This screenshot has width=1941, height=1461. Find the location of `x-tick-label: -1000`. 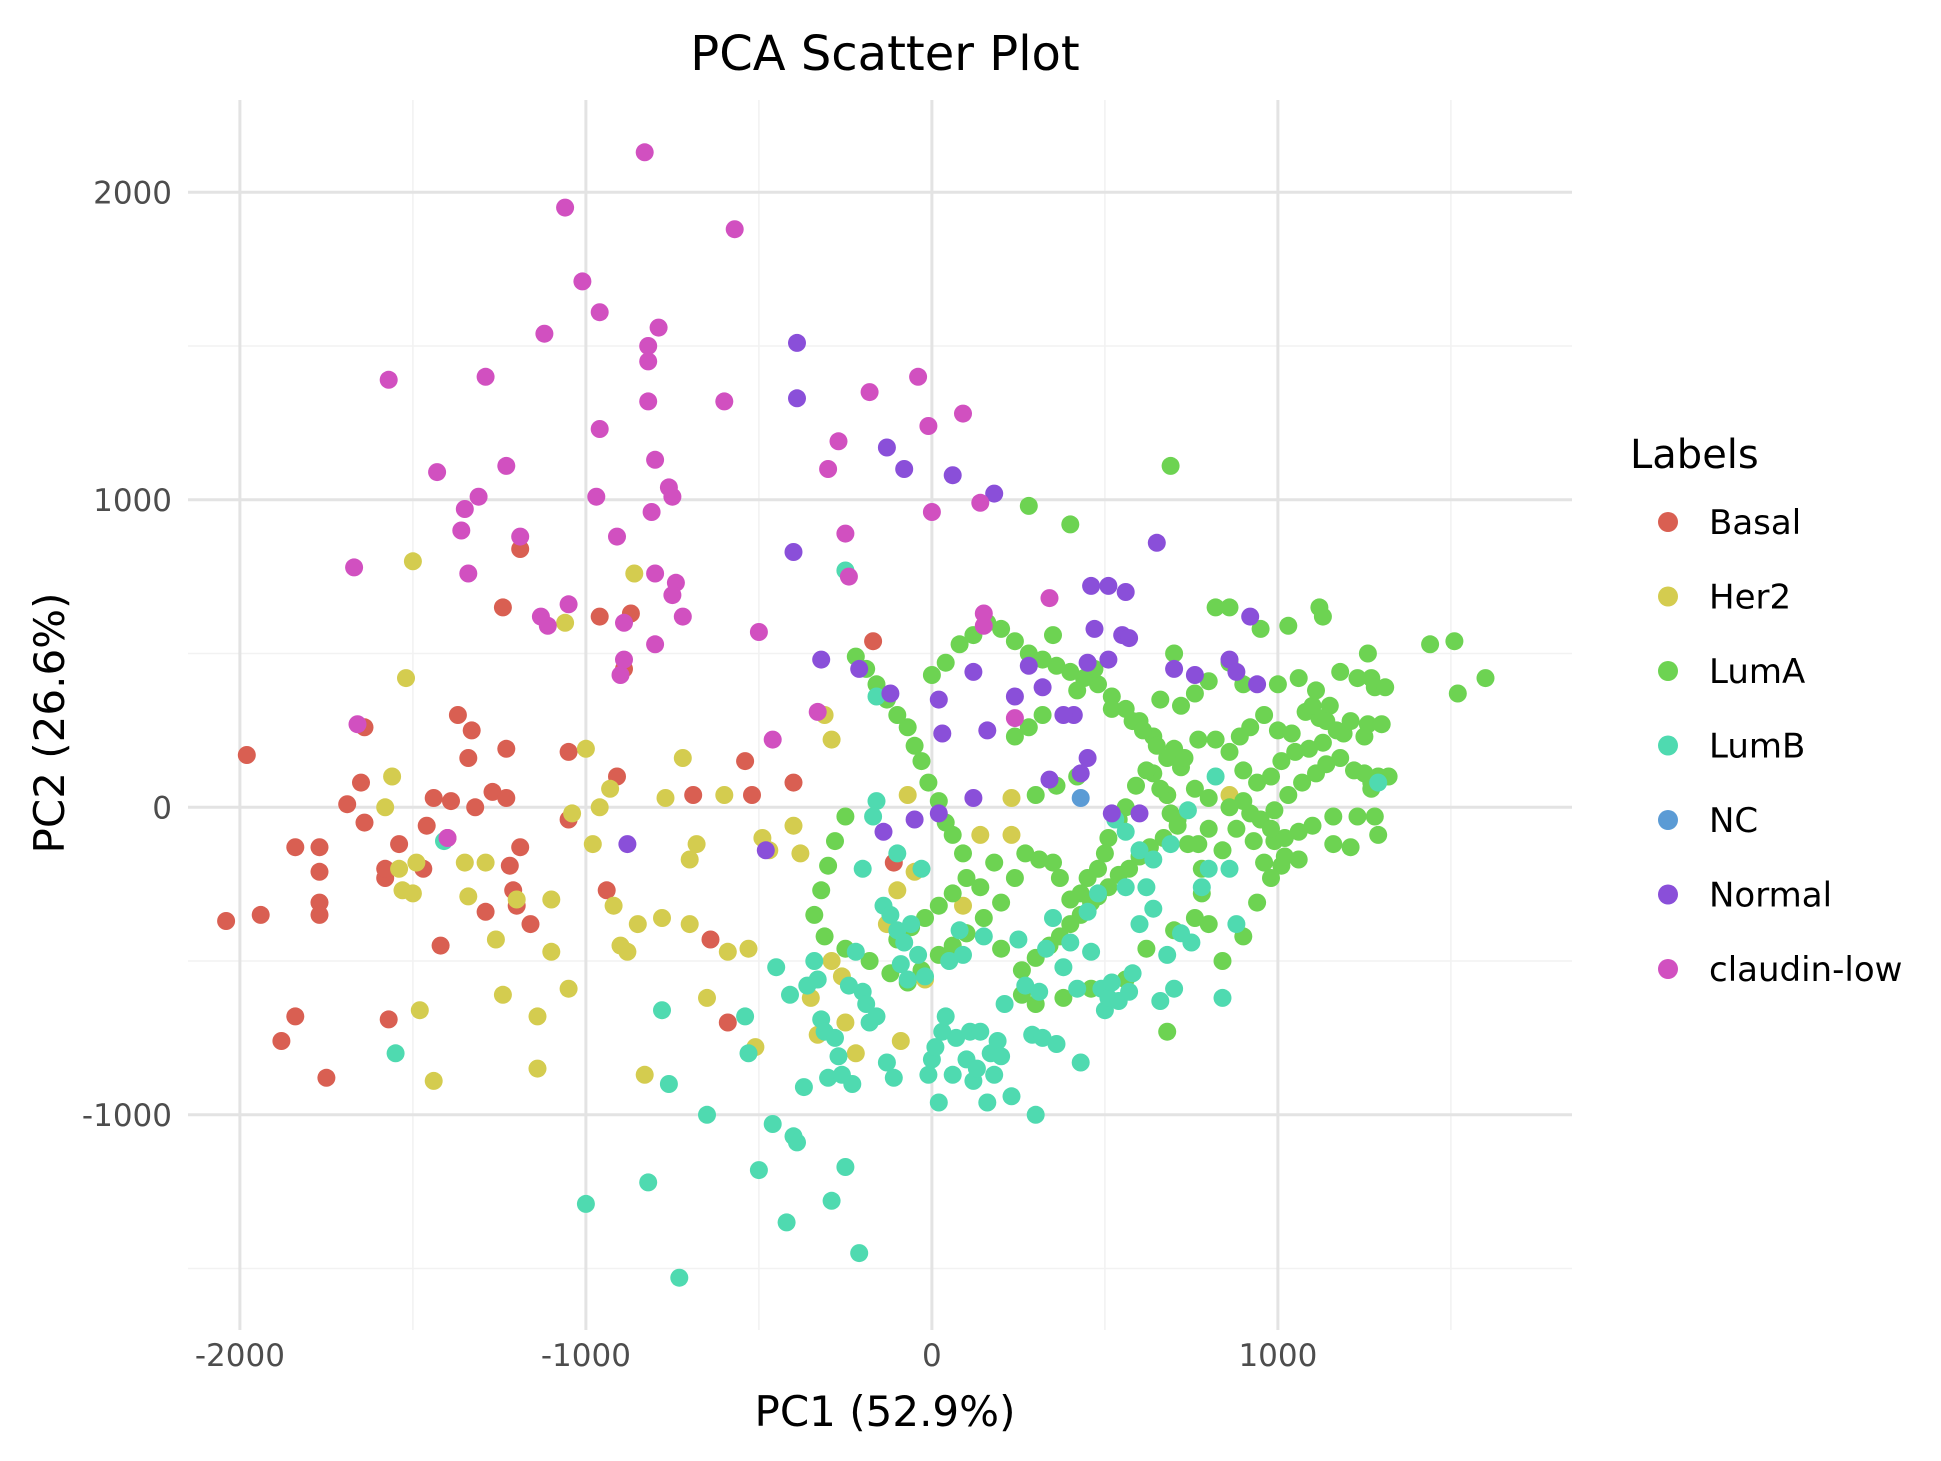

x-tick-label: -1000 is located at coordinates (586, 1356).